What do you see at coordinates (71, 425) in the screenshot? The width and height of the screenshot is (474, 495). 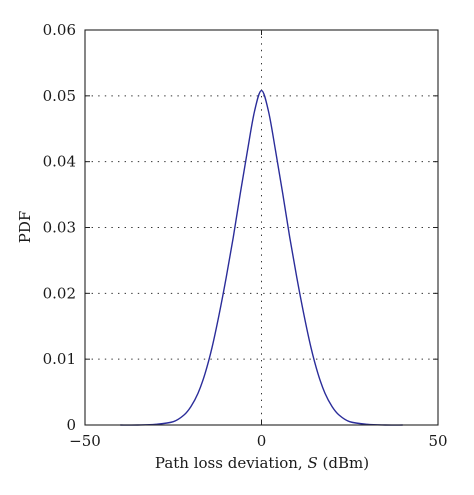 I see `y-tick-label: 0` at bounding box center [71, 425].